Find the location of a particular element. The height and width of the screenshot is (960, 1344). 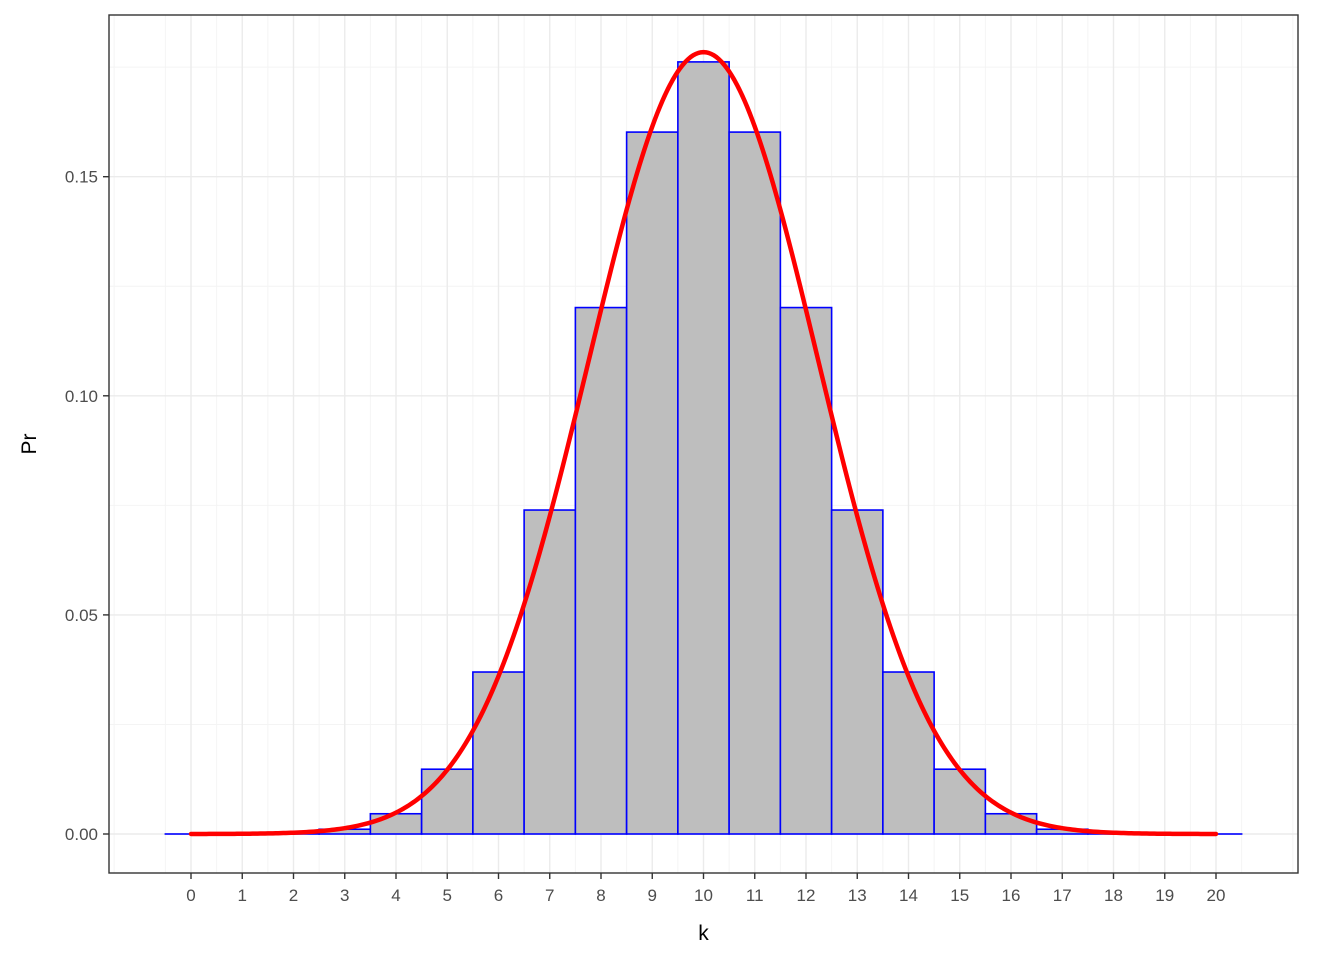

x-tick-label: 3 is located at coordinates (344, 895).